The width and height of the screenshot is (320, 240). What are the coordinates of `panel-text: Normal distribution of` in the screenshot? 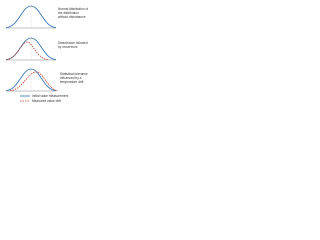 It's located at (73, 9).